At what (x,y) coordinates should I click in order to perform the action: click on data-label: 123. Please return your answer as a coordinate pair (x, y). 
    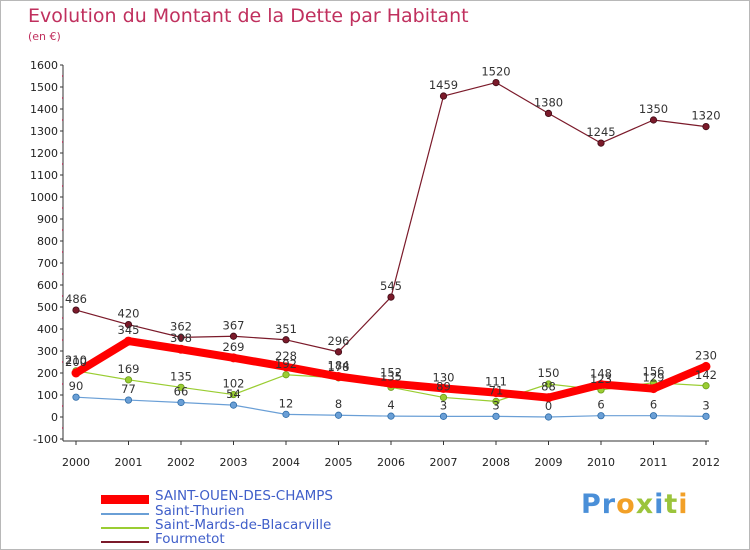
    Looking at the image, I should click on (601, 379).